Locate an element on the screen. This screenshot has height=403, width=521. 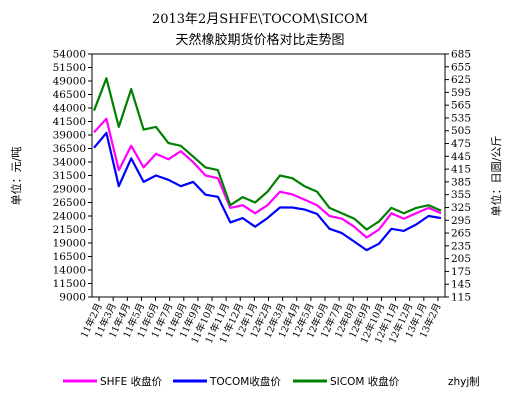
legend-label-shfe: SHFE 收盘价 is located at coordinates (131, 381).